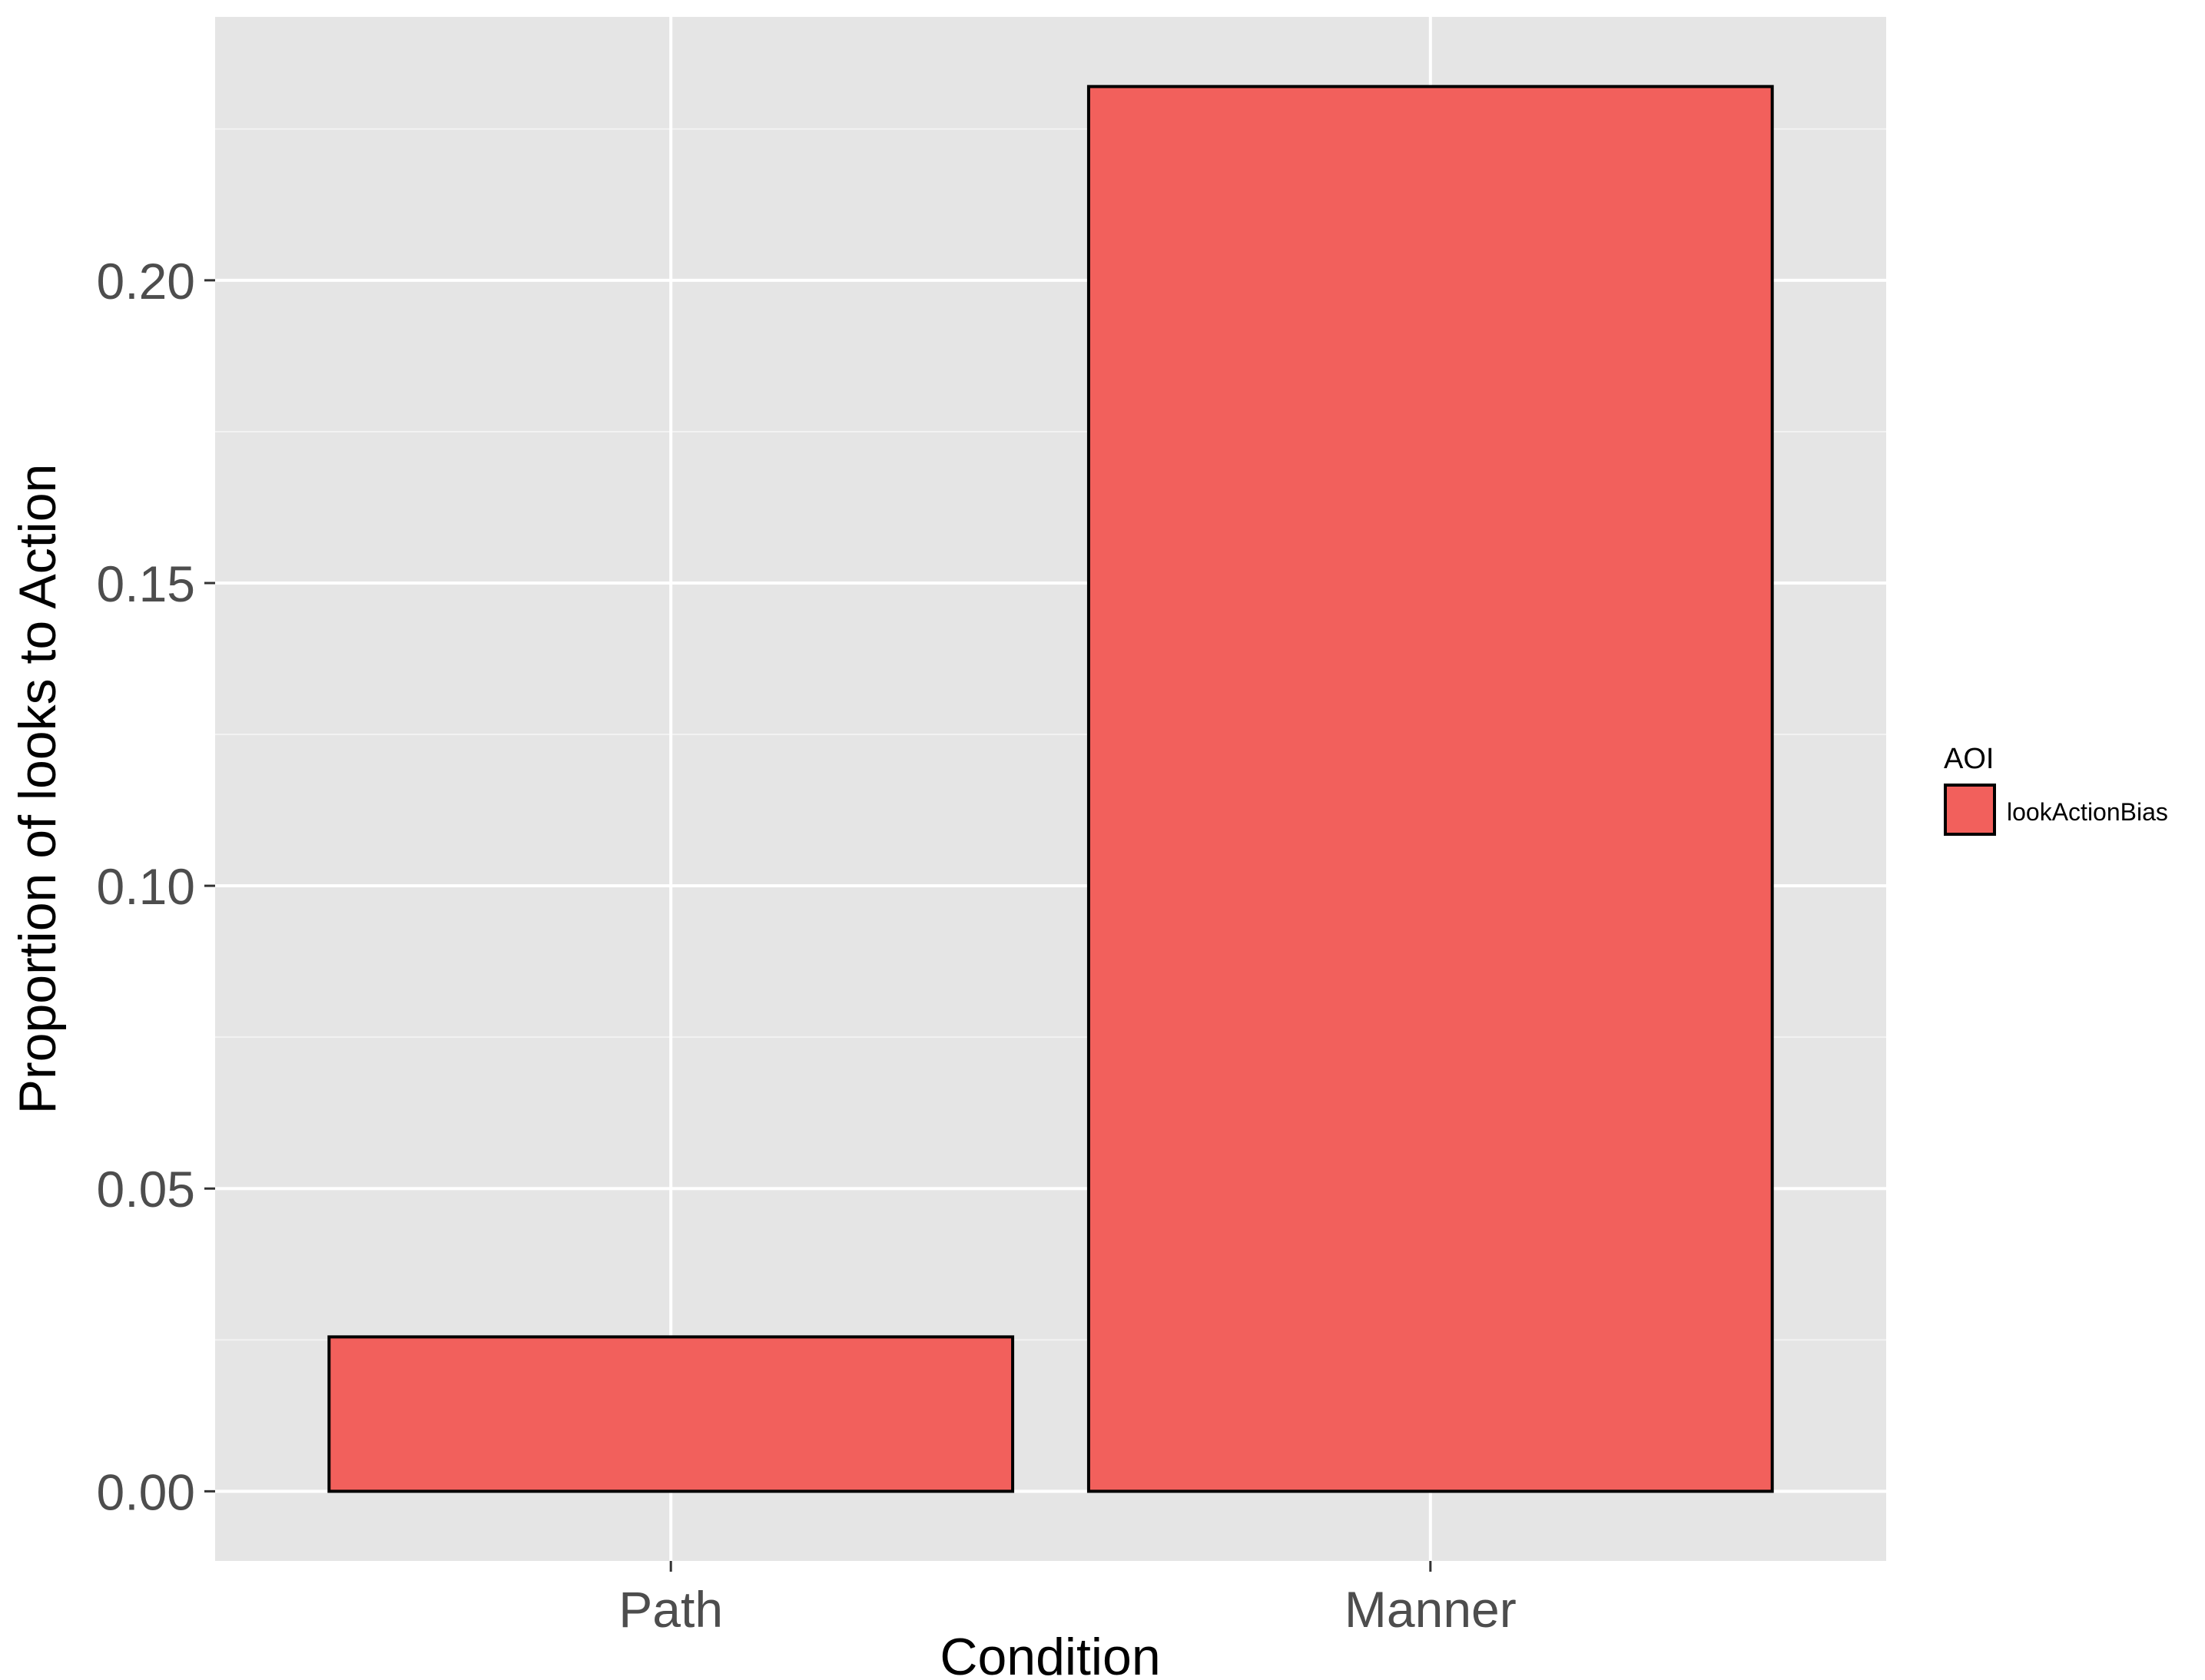 The image size is (2205, 1680). Describe the element at coordinates (1431, 1609) in the screenshot. I see `x-tick-label: Manner` at that location.